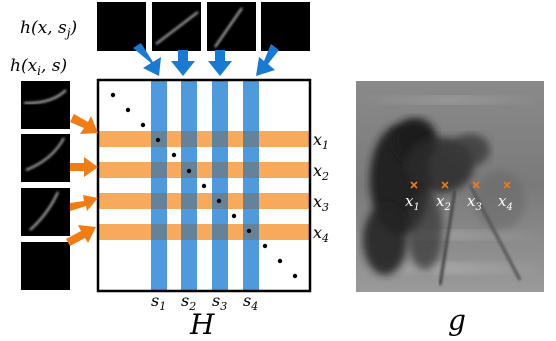 The image size is (556, 341). What do you see at coordinates (321, 187) in the screenshot?
I see `row-labels: x1 x2 x3 x4` at bounding box center [321, 187].